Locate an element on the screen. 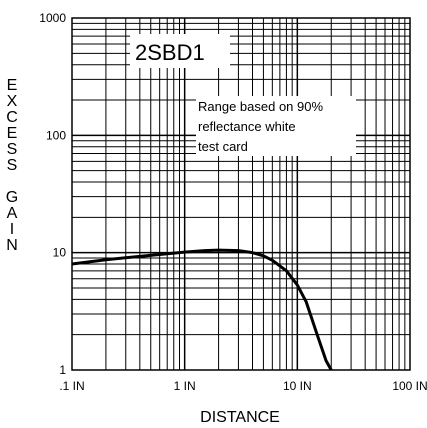 The height and width of the screenshot is (428, 427). y-axis-title-letter: N is located at coordinates (12, 245).